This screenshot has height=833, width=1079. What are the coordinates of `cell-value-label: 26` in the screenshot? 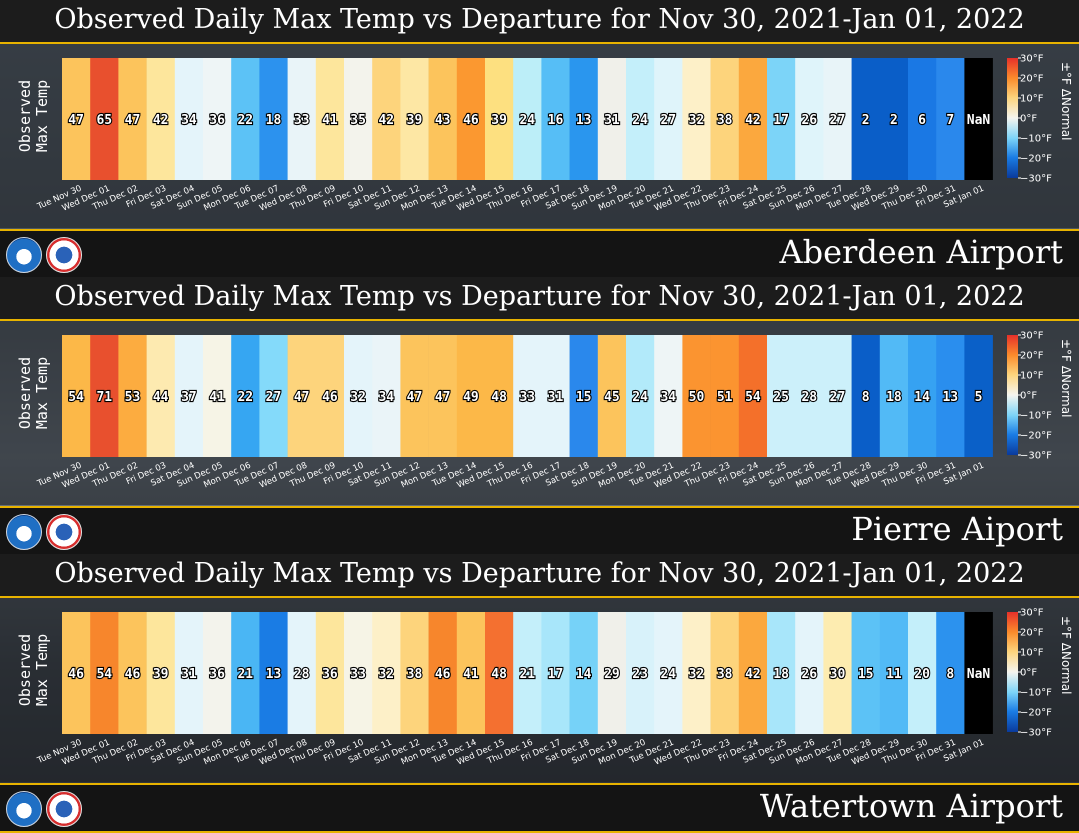 It's located at (809, 674).